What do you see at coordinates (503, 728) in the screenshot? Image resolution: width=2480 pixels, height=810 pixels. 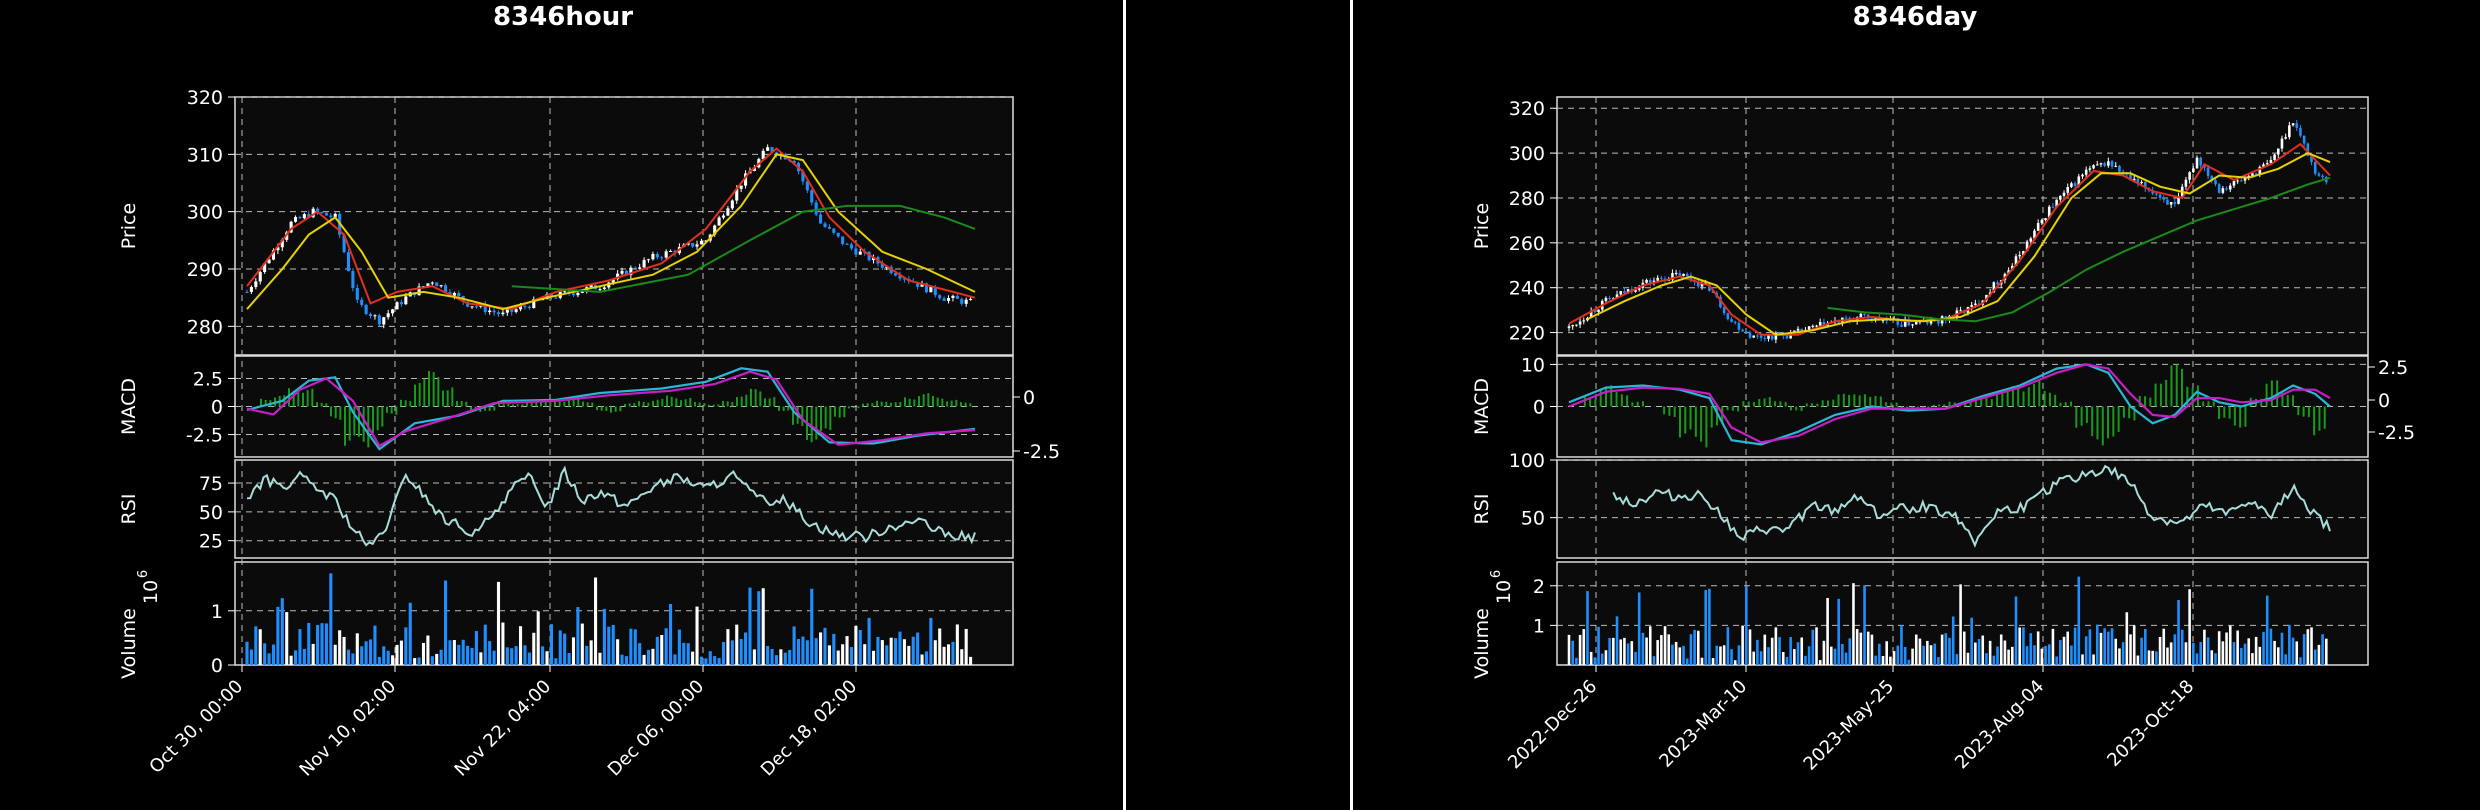 I see `x-tick-label: Nov 22, 04:00` at bounding box center [503, 728].